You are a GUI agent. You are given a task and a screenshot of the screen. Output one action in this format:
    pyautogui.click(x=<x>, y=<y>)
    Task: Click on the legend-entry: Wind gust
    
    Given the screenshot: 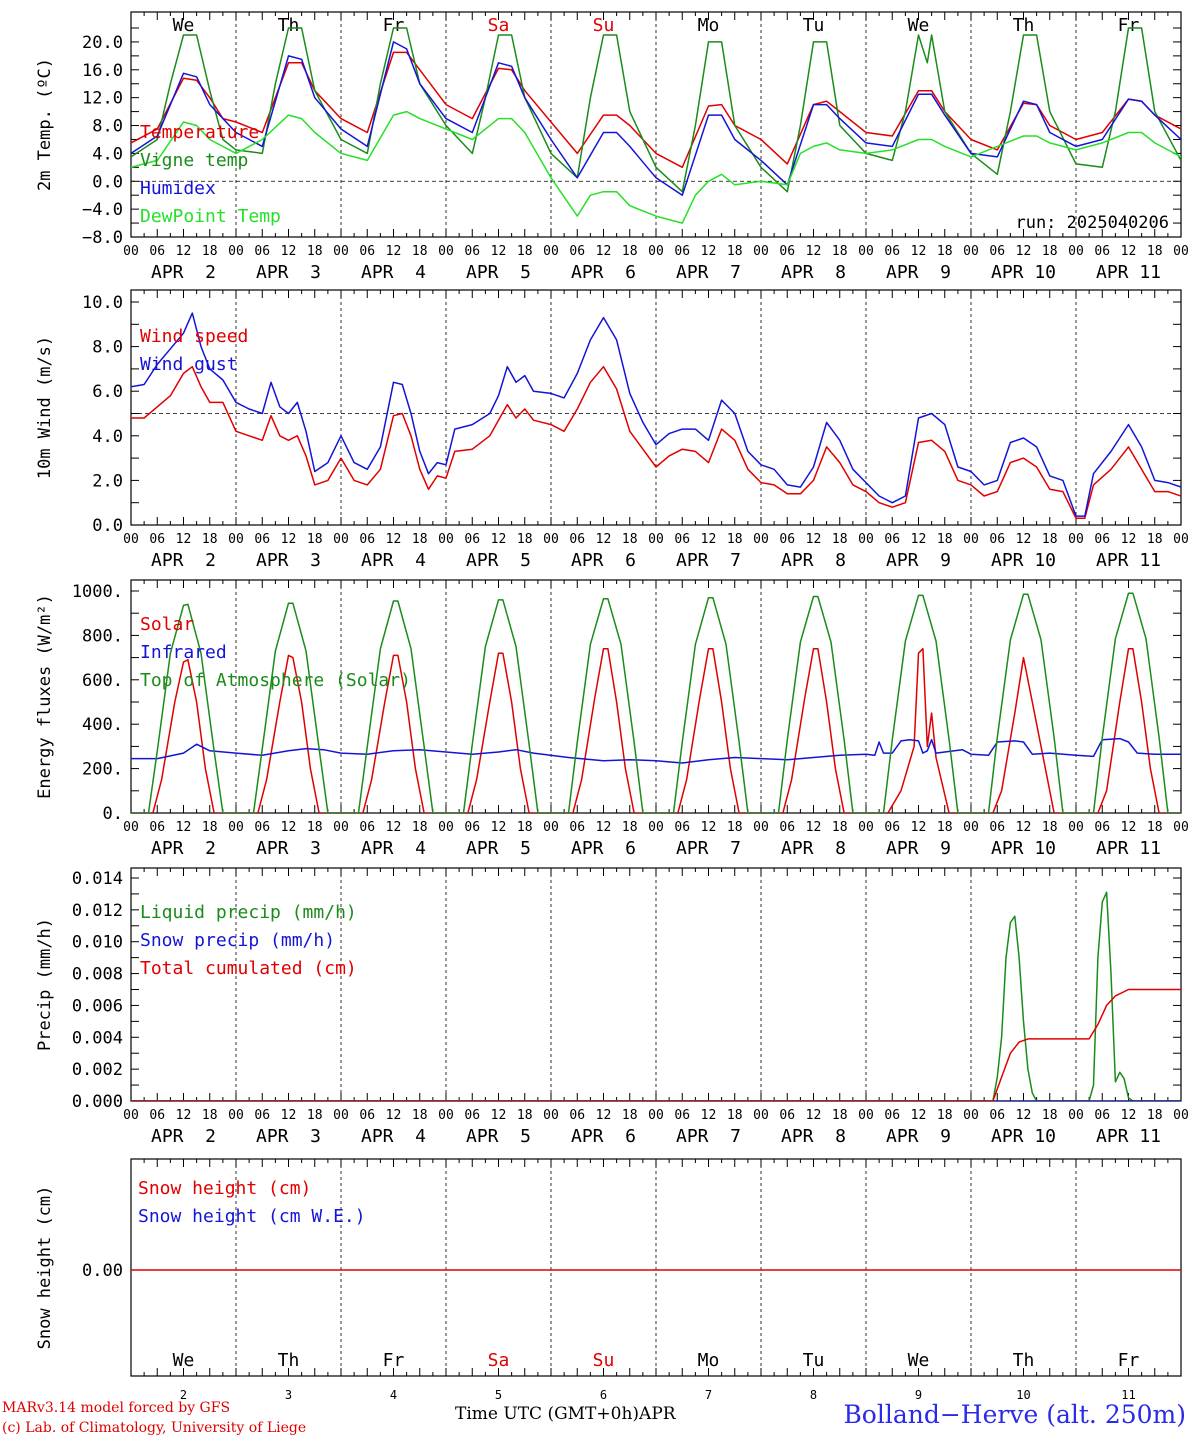 What is the action you would take?
    pyautogui.click(x=189, y=364)
    